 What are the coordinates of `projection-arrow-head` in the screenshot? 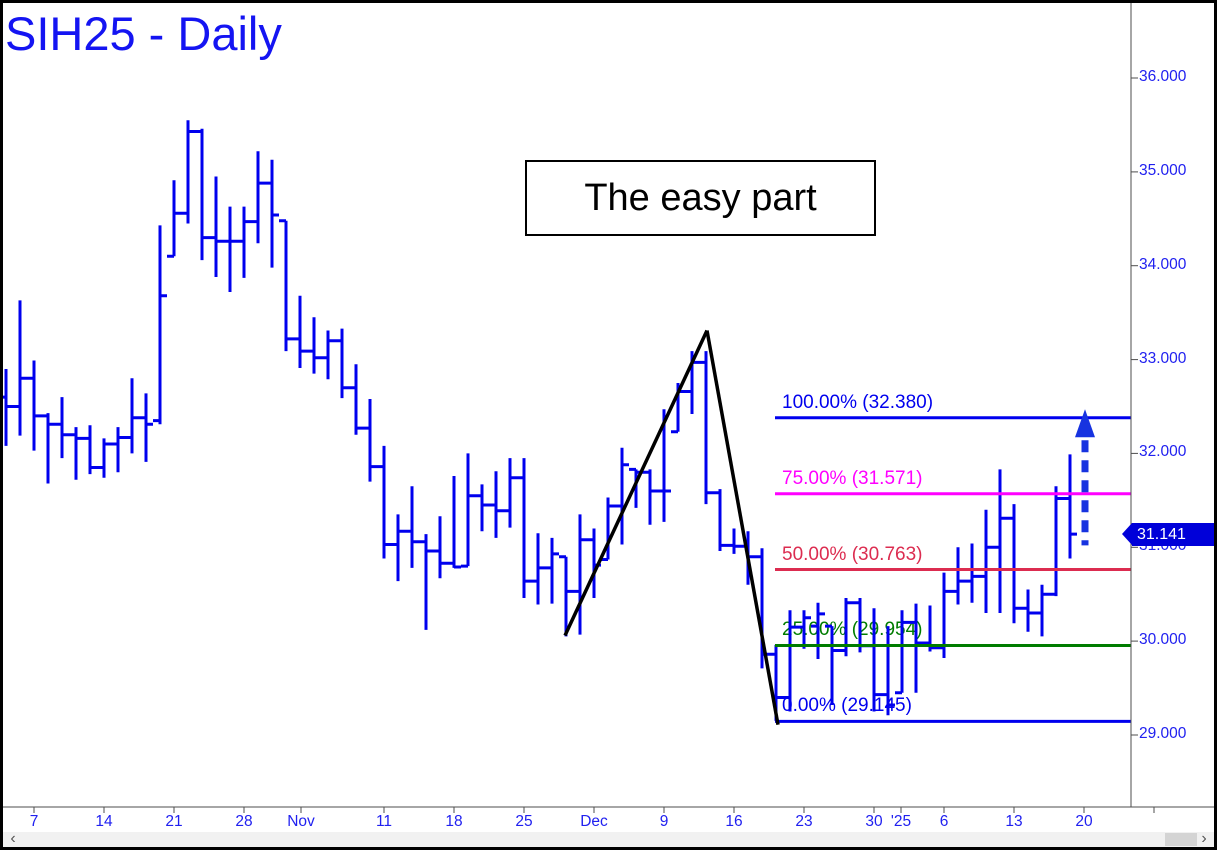 It's located at (1085, 423).